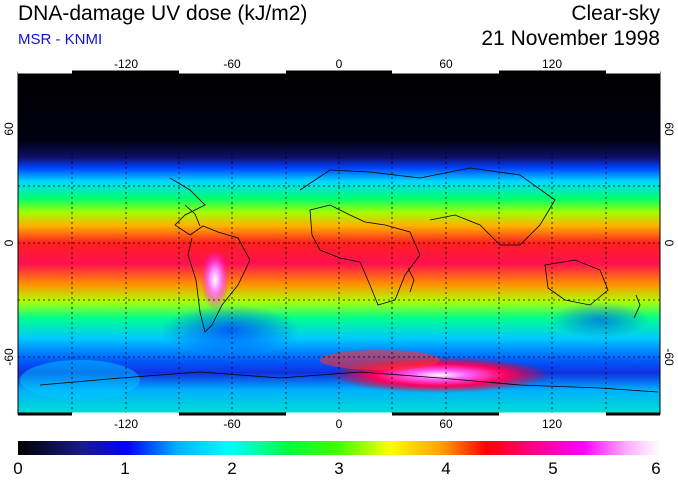 The height and width of the screenshot is (480, 678). I want to click on lat-ticks-left: 60 0 -60, so click(9, 244).